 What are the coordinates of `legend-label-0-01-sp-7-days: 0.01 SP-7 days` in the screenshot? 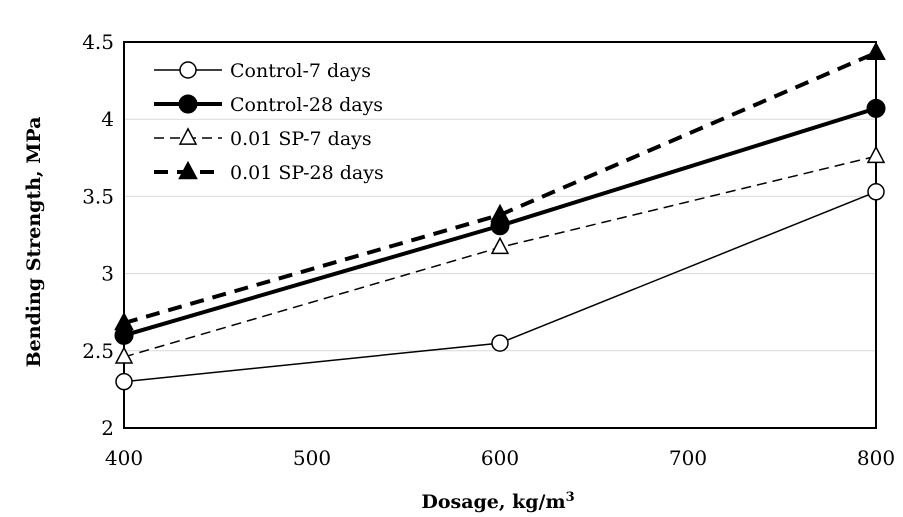 It's located at (301, 139).